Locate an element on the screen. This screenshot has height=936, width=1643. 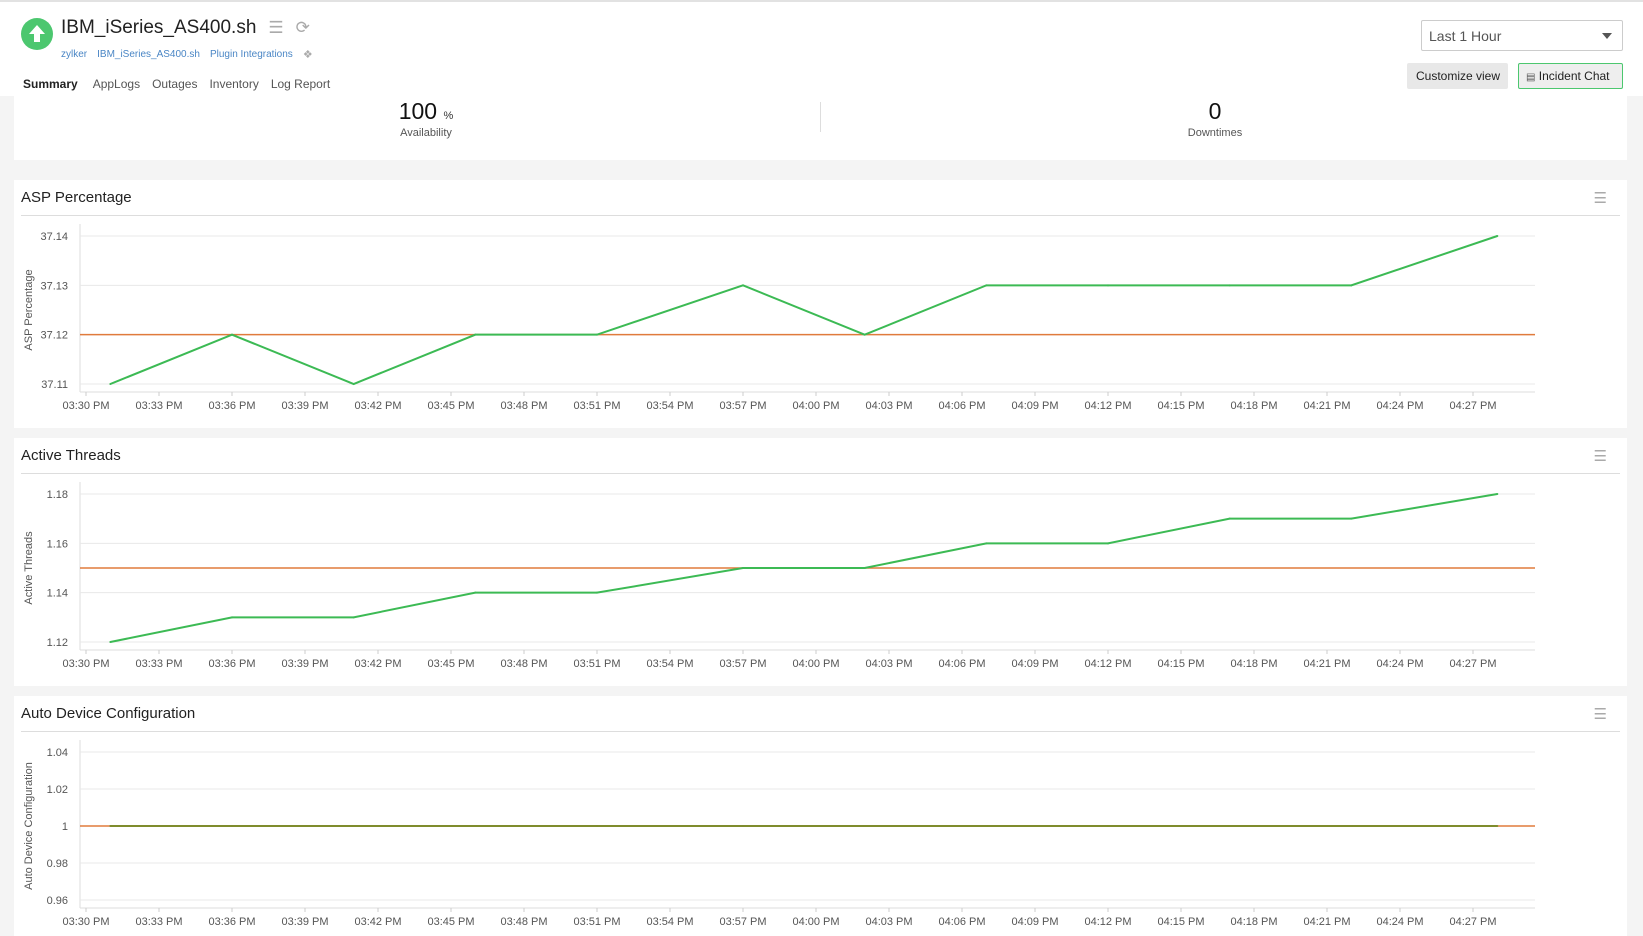
chart-title: ASP Percentage is located at coordinates (76, 197).